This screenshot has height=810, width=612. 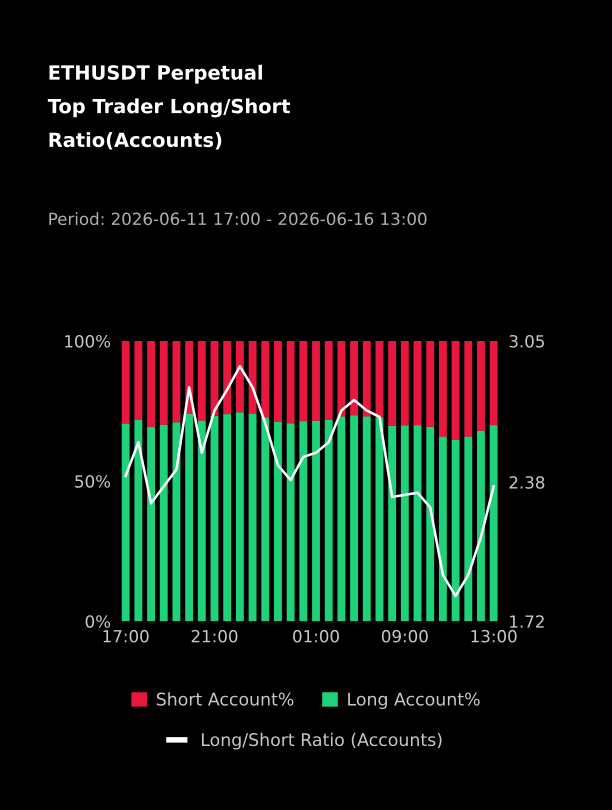 What do you see at coordinates (527, 482) in the screenshot?
I see `y2-tick-label: 2.38` at bounding box center [527, 482].